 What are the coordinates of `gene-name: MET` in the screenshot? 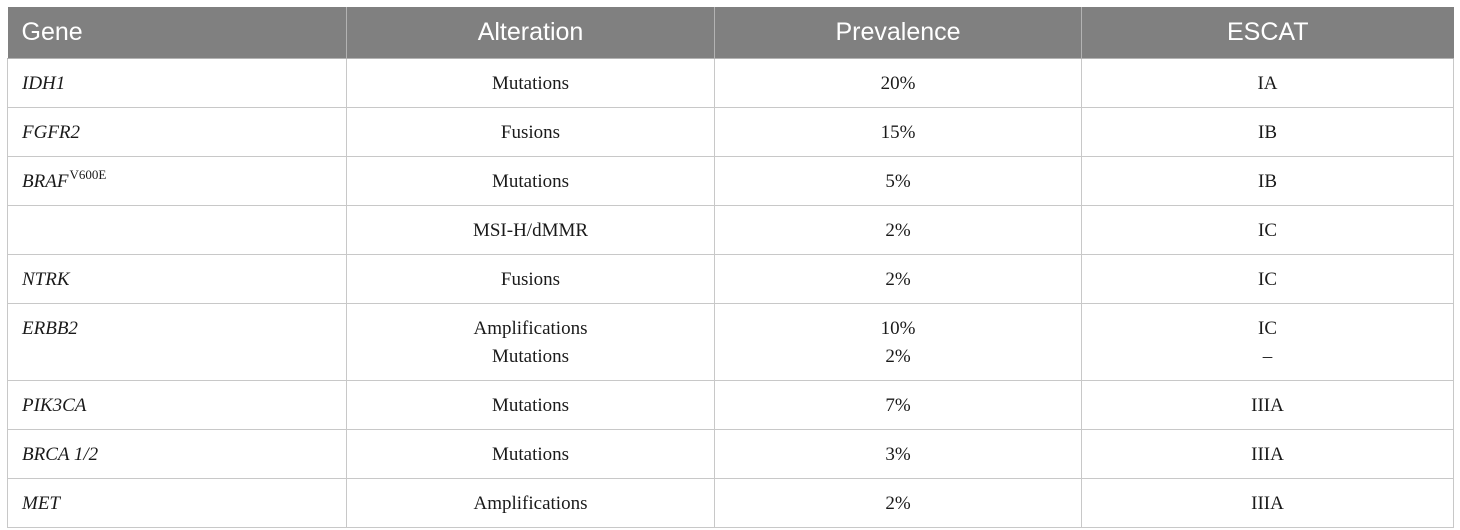 It's located at (41, 503).